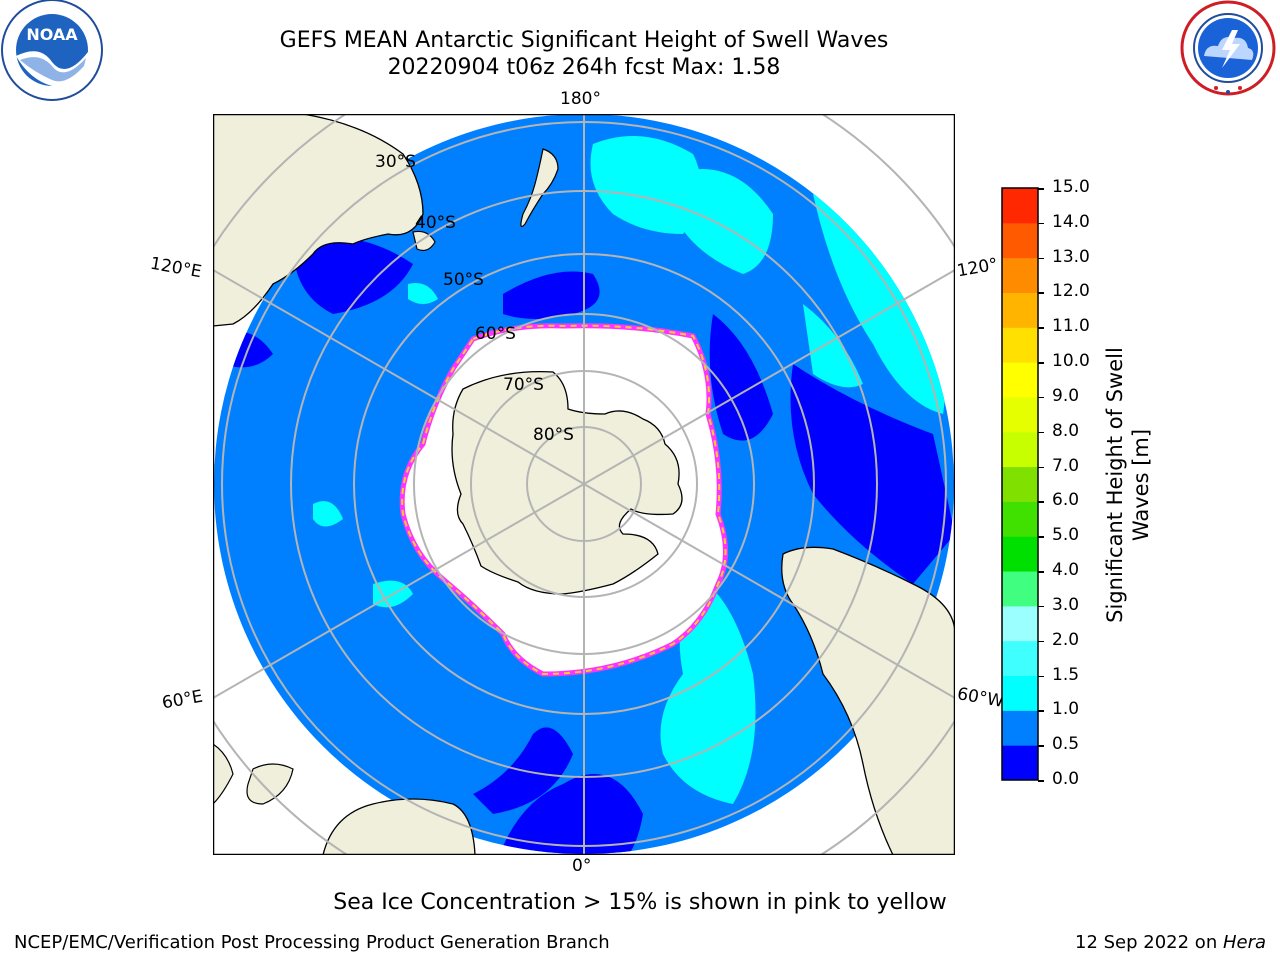 This screenshot has width=1280, height=960. I want to click on sea-ice-edge-yellow, so click(564, 500).